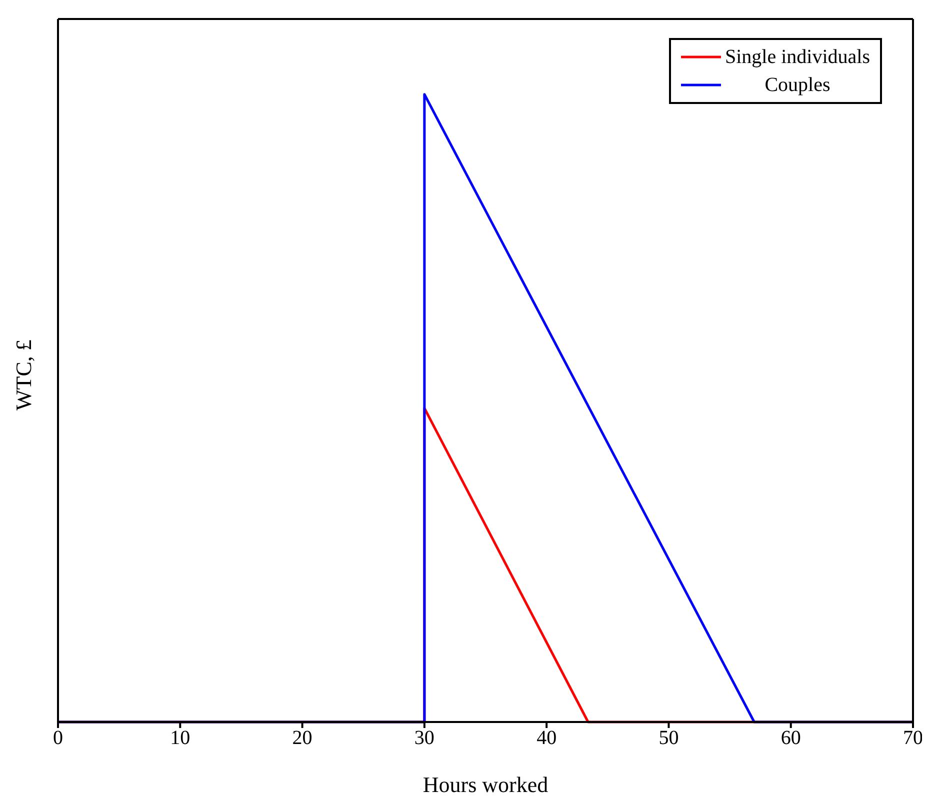  What do you see at coordinates (58, 738) in the screenshot?
I see `x-tick-label: 0` at bounding box center [58, 738].